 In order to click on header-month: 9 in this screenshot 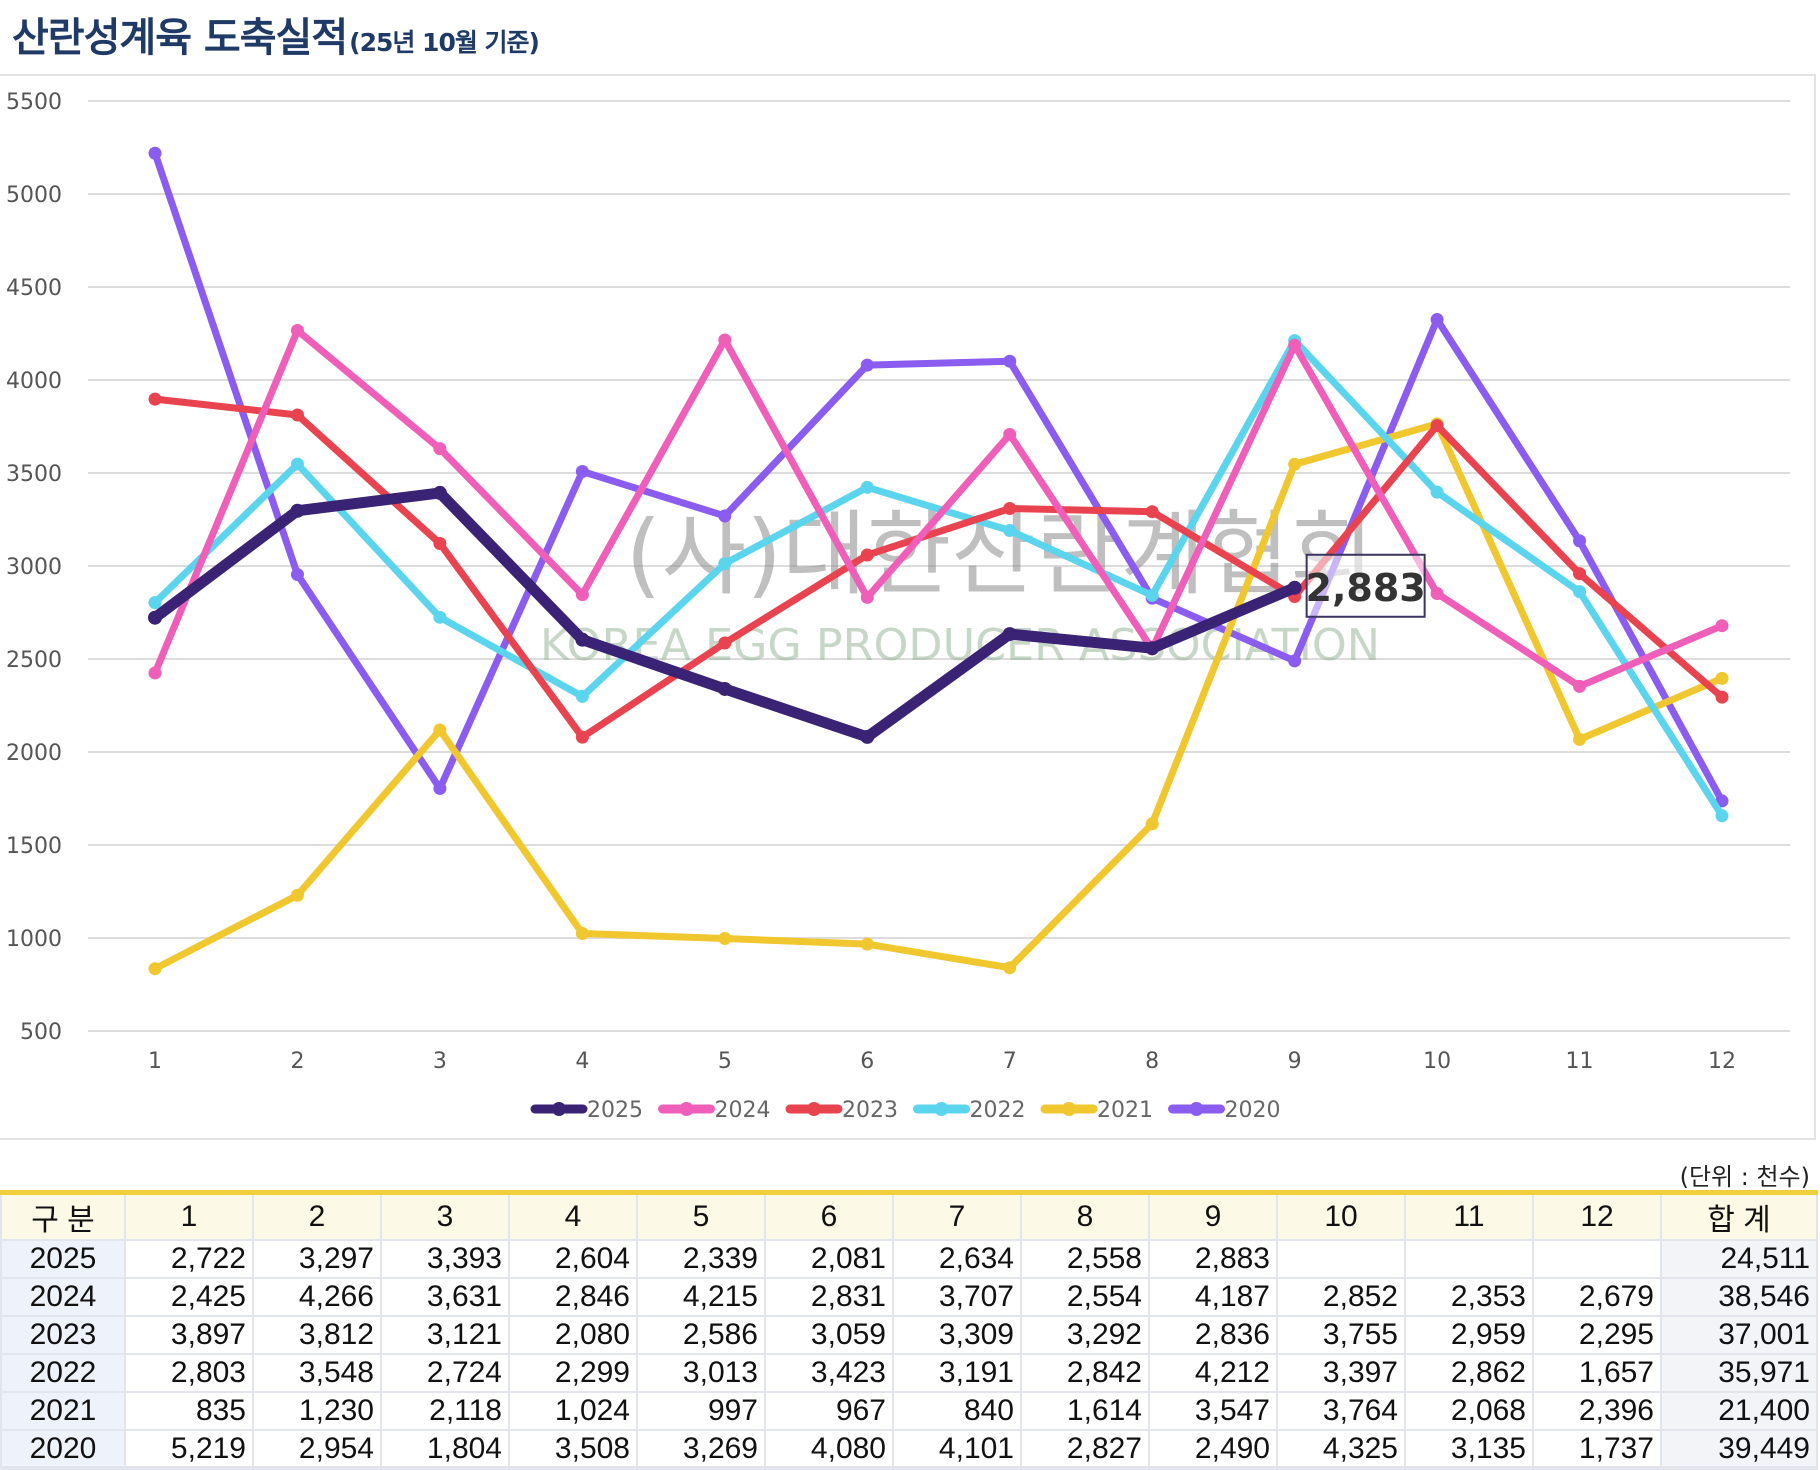, I will do `click(1213, 1216)`.